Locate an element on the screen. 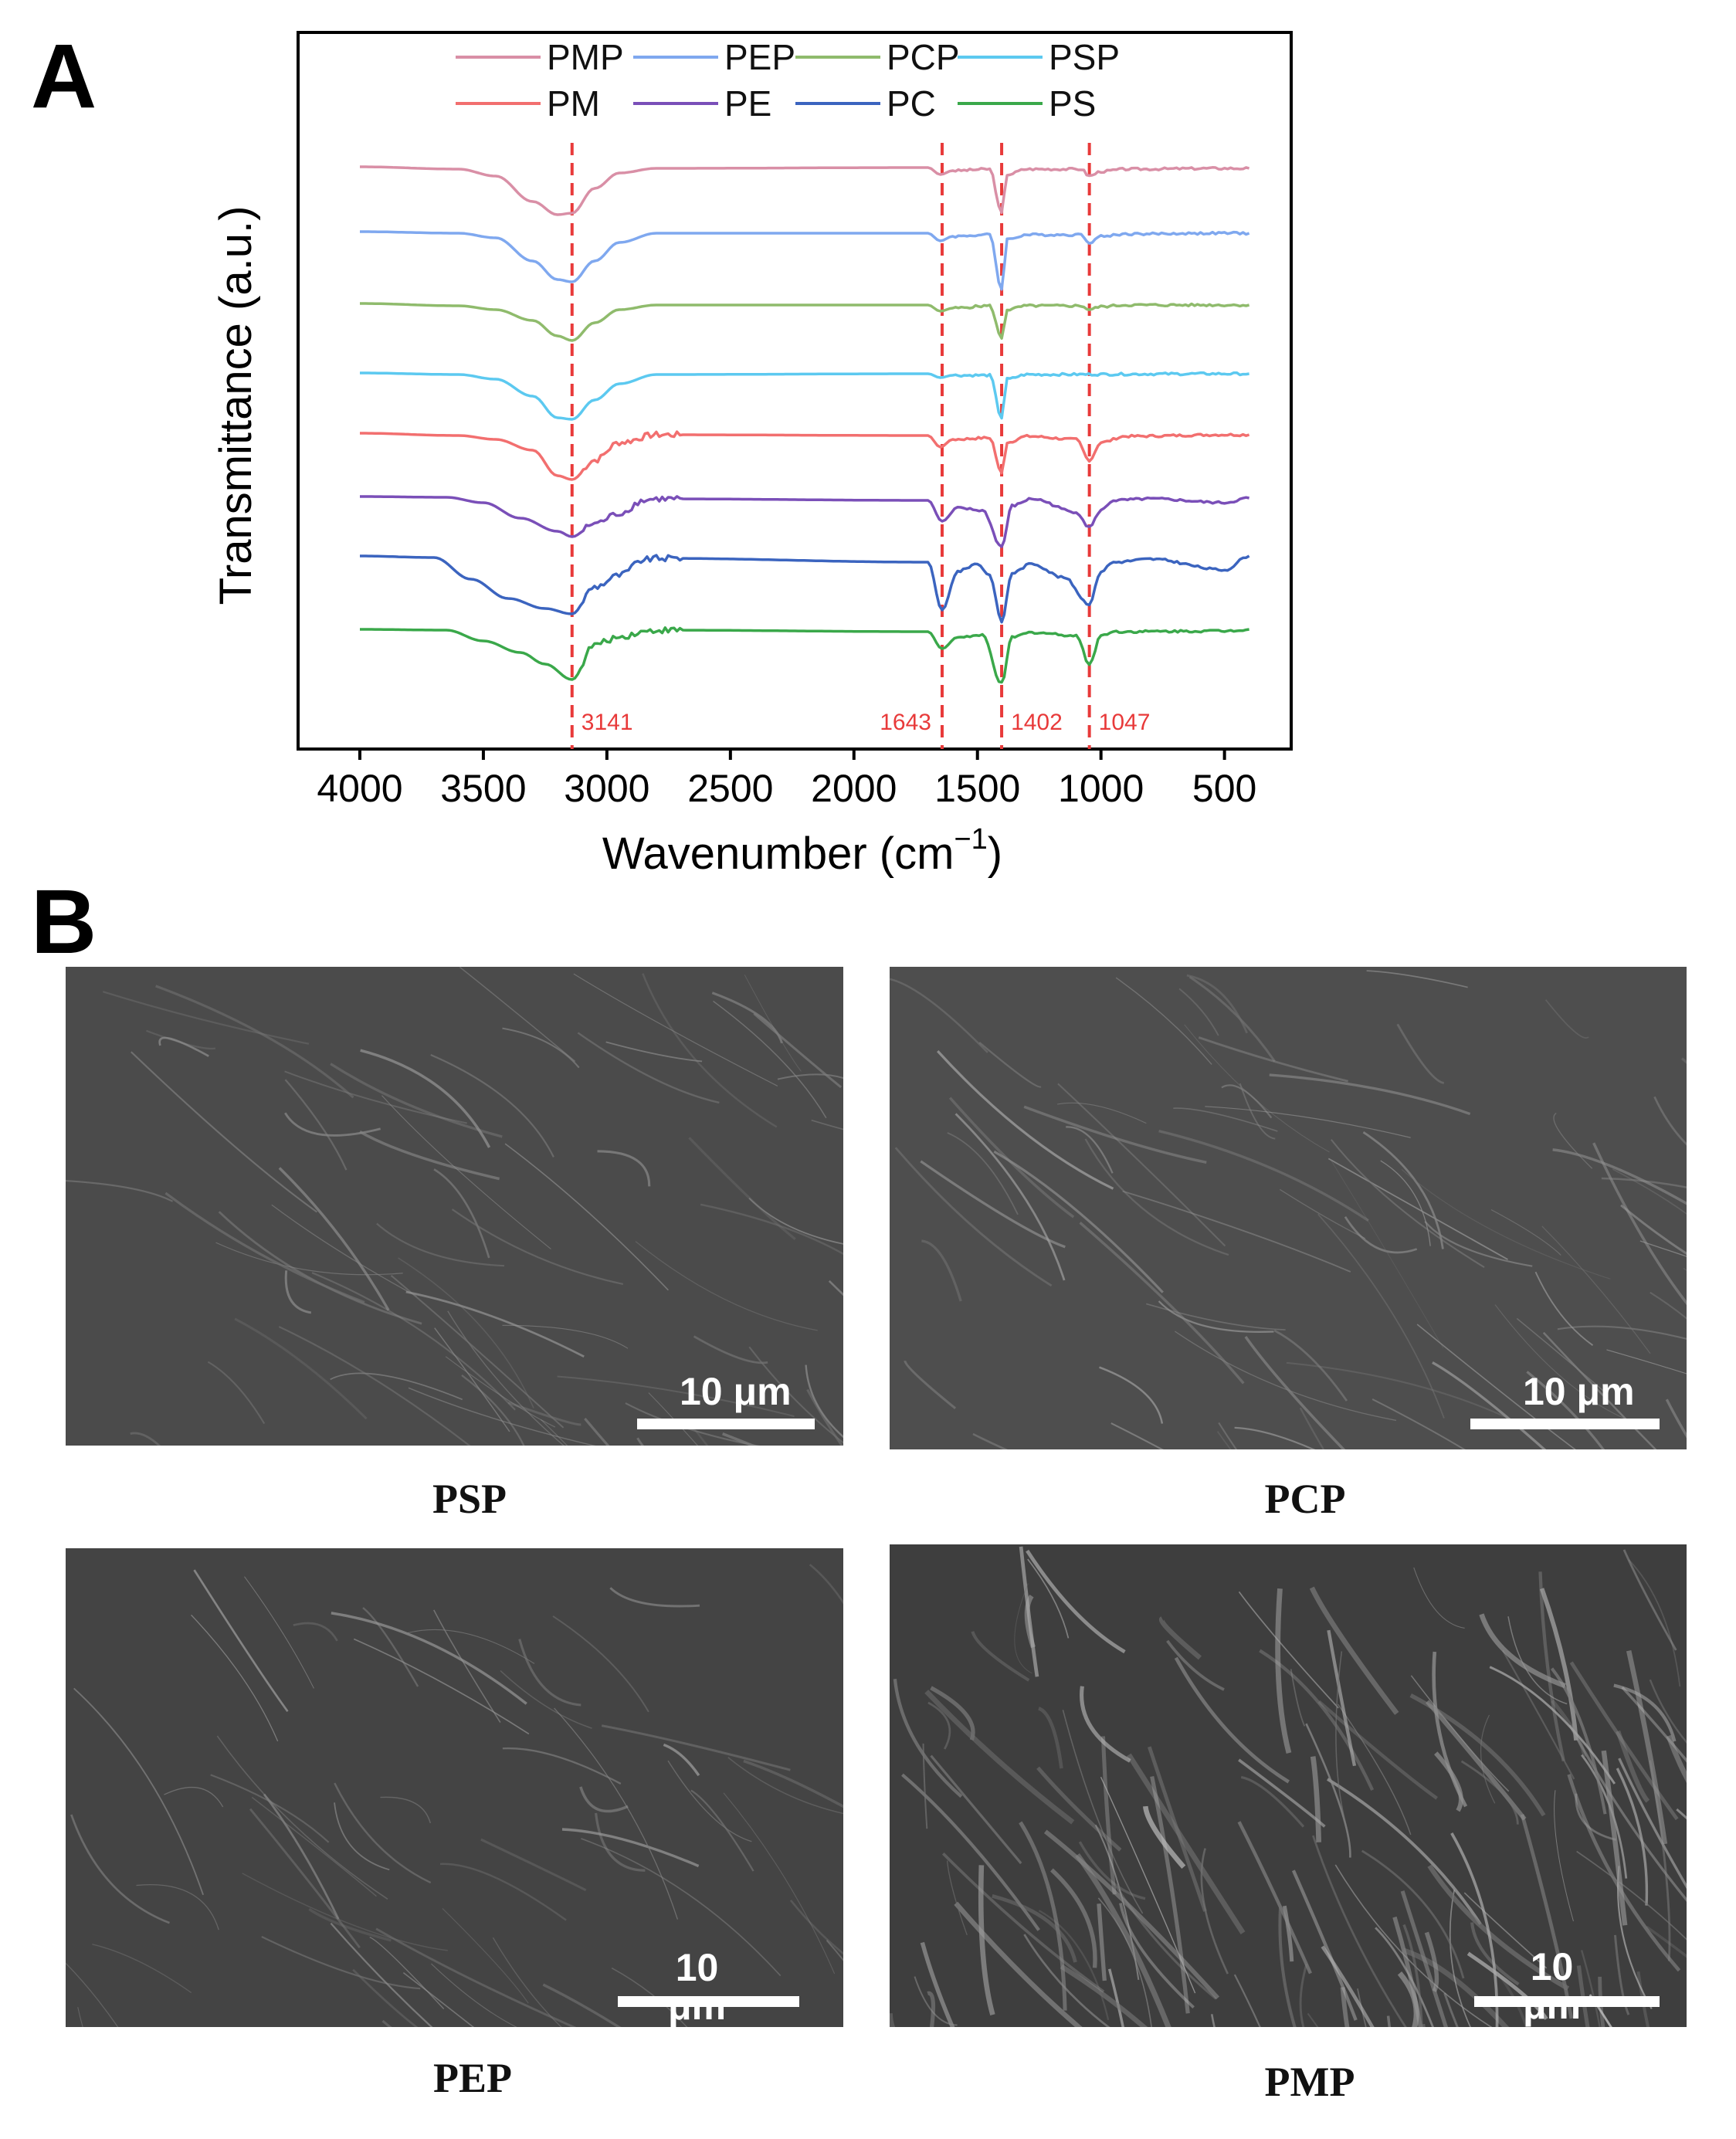 The height and width of the screenshot is (2139, 1736). legend-label-pe: PE is located at coordinates (747, 103).